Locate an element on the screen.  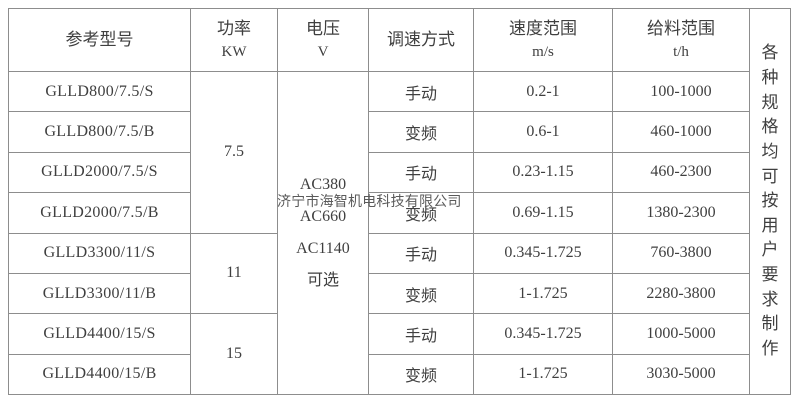
note-char: 格 is located at coordinates (770, 127).